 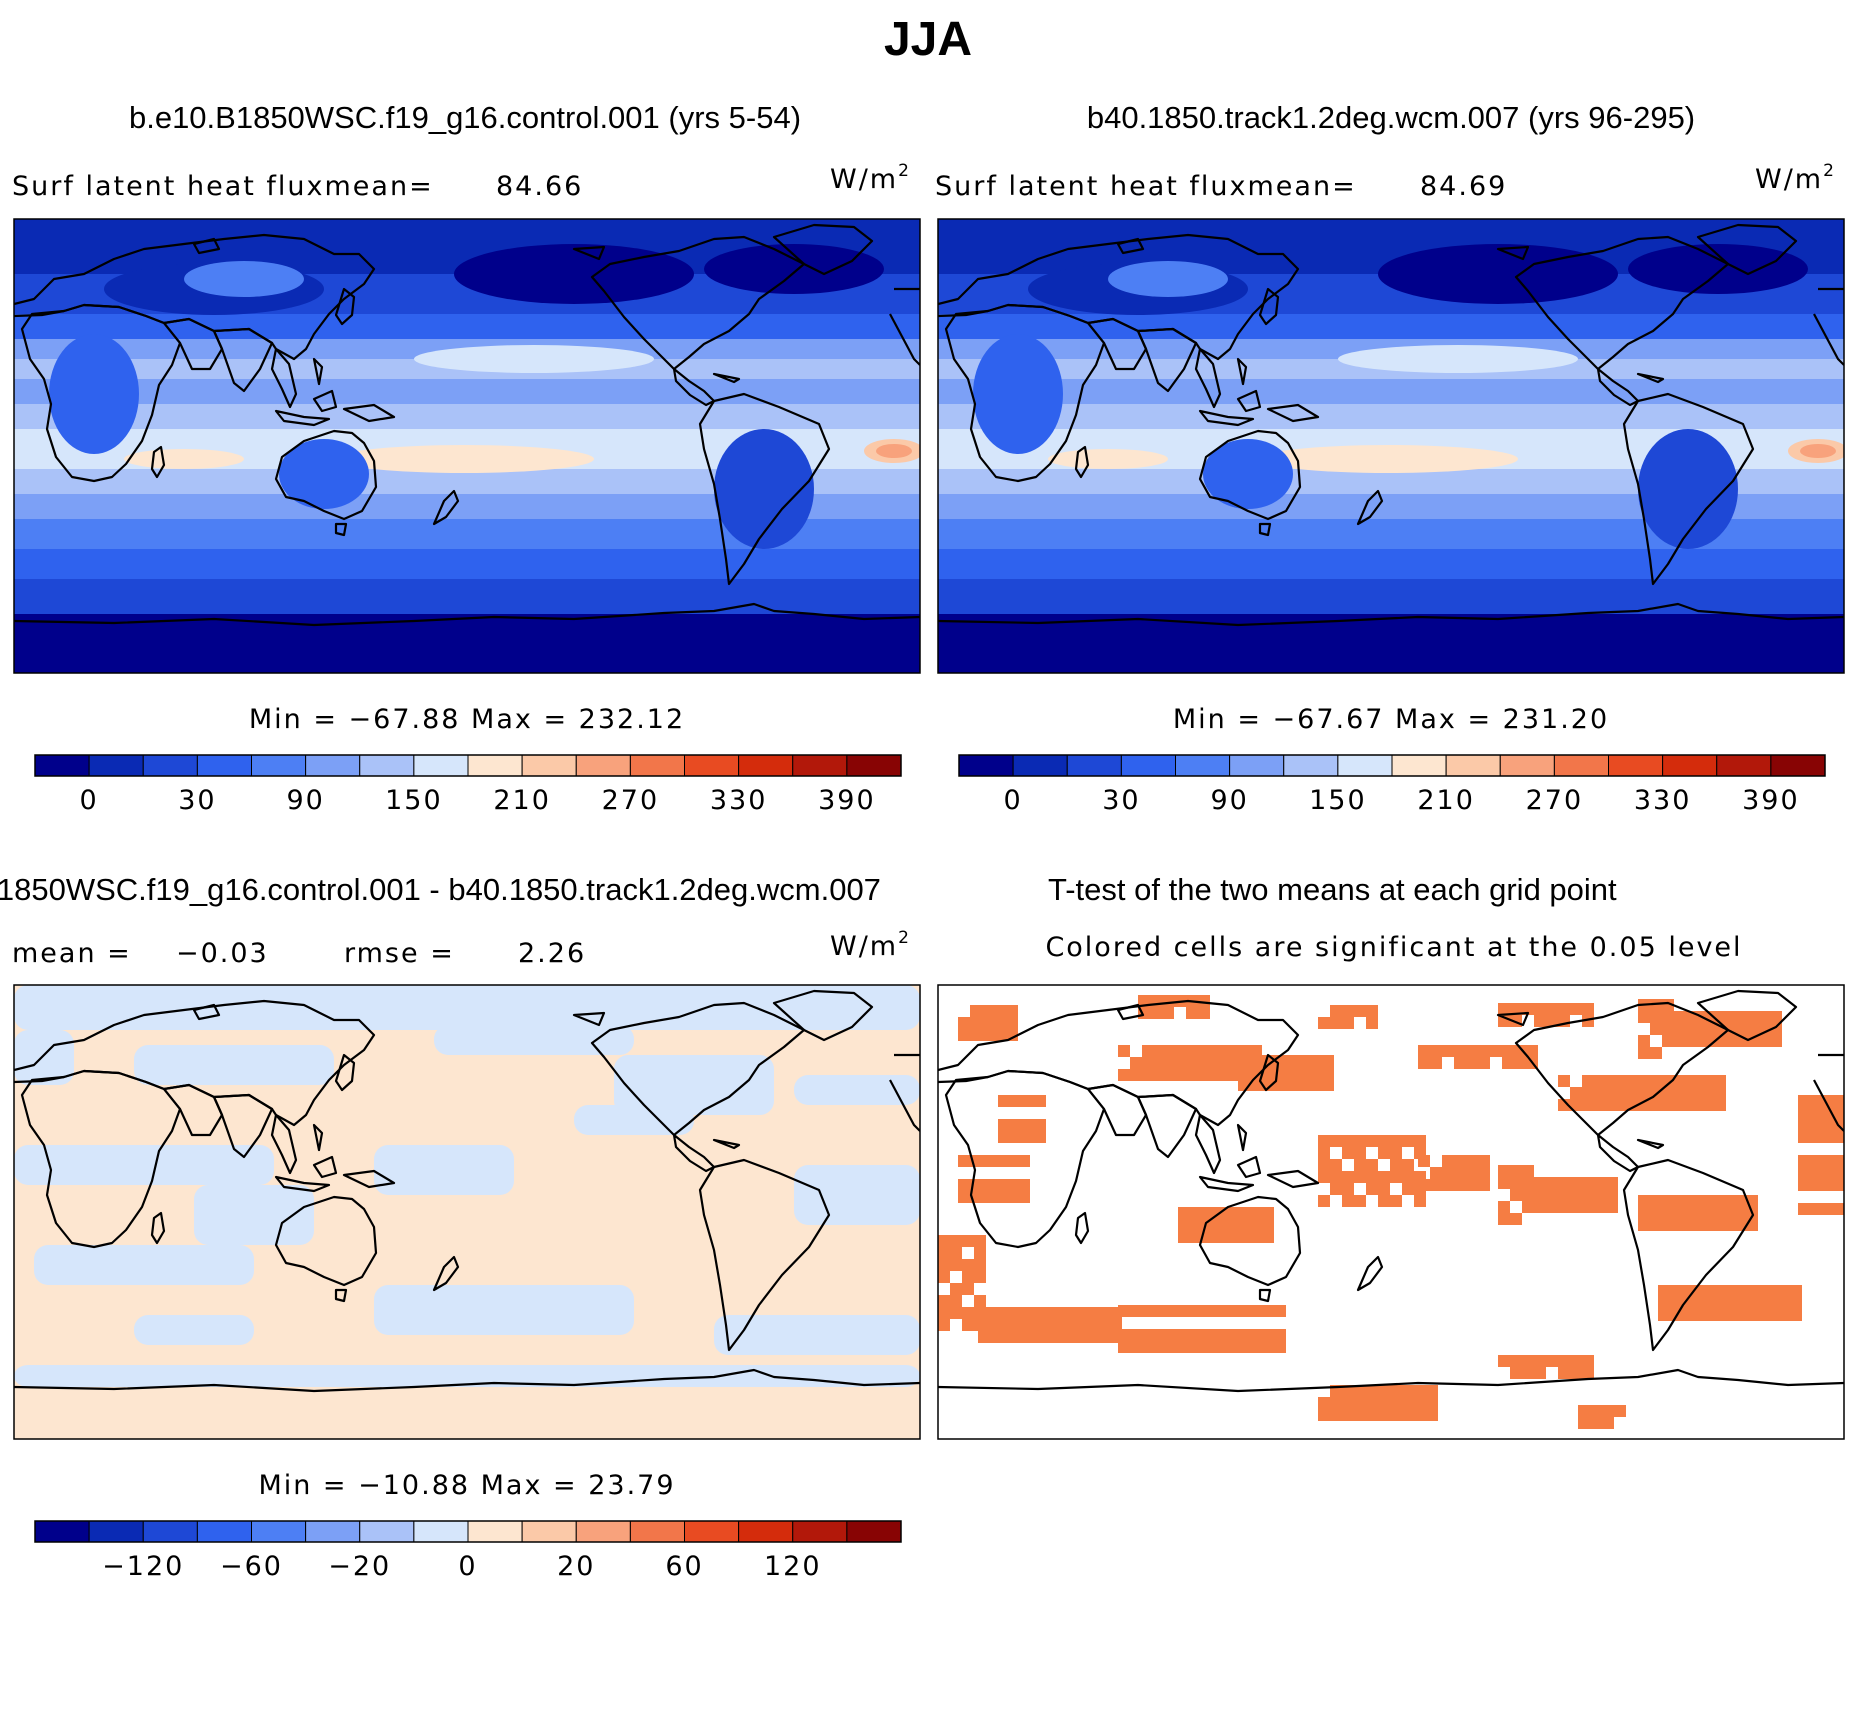 What do you see at coordinates (1338, 800) in the screenshot?
I see `colorbar-tick-label: 150` at bounding box center [1338, 800].